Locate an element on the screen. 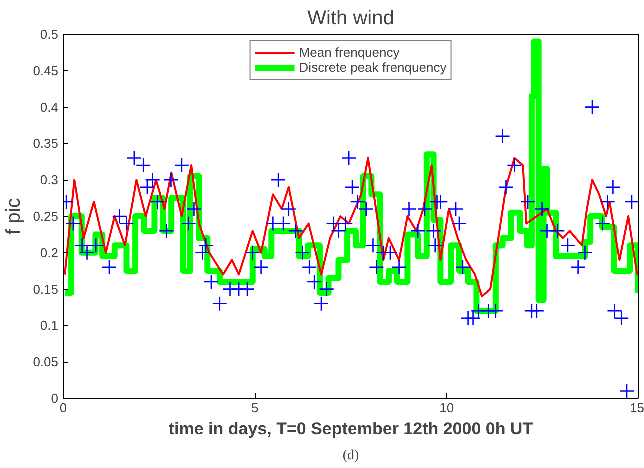 This screenshot has height=468, width=644. x-axis-title: time in days, T=0 September 12th 2000 0h UT is located at coordinates (351, 429).